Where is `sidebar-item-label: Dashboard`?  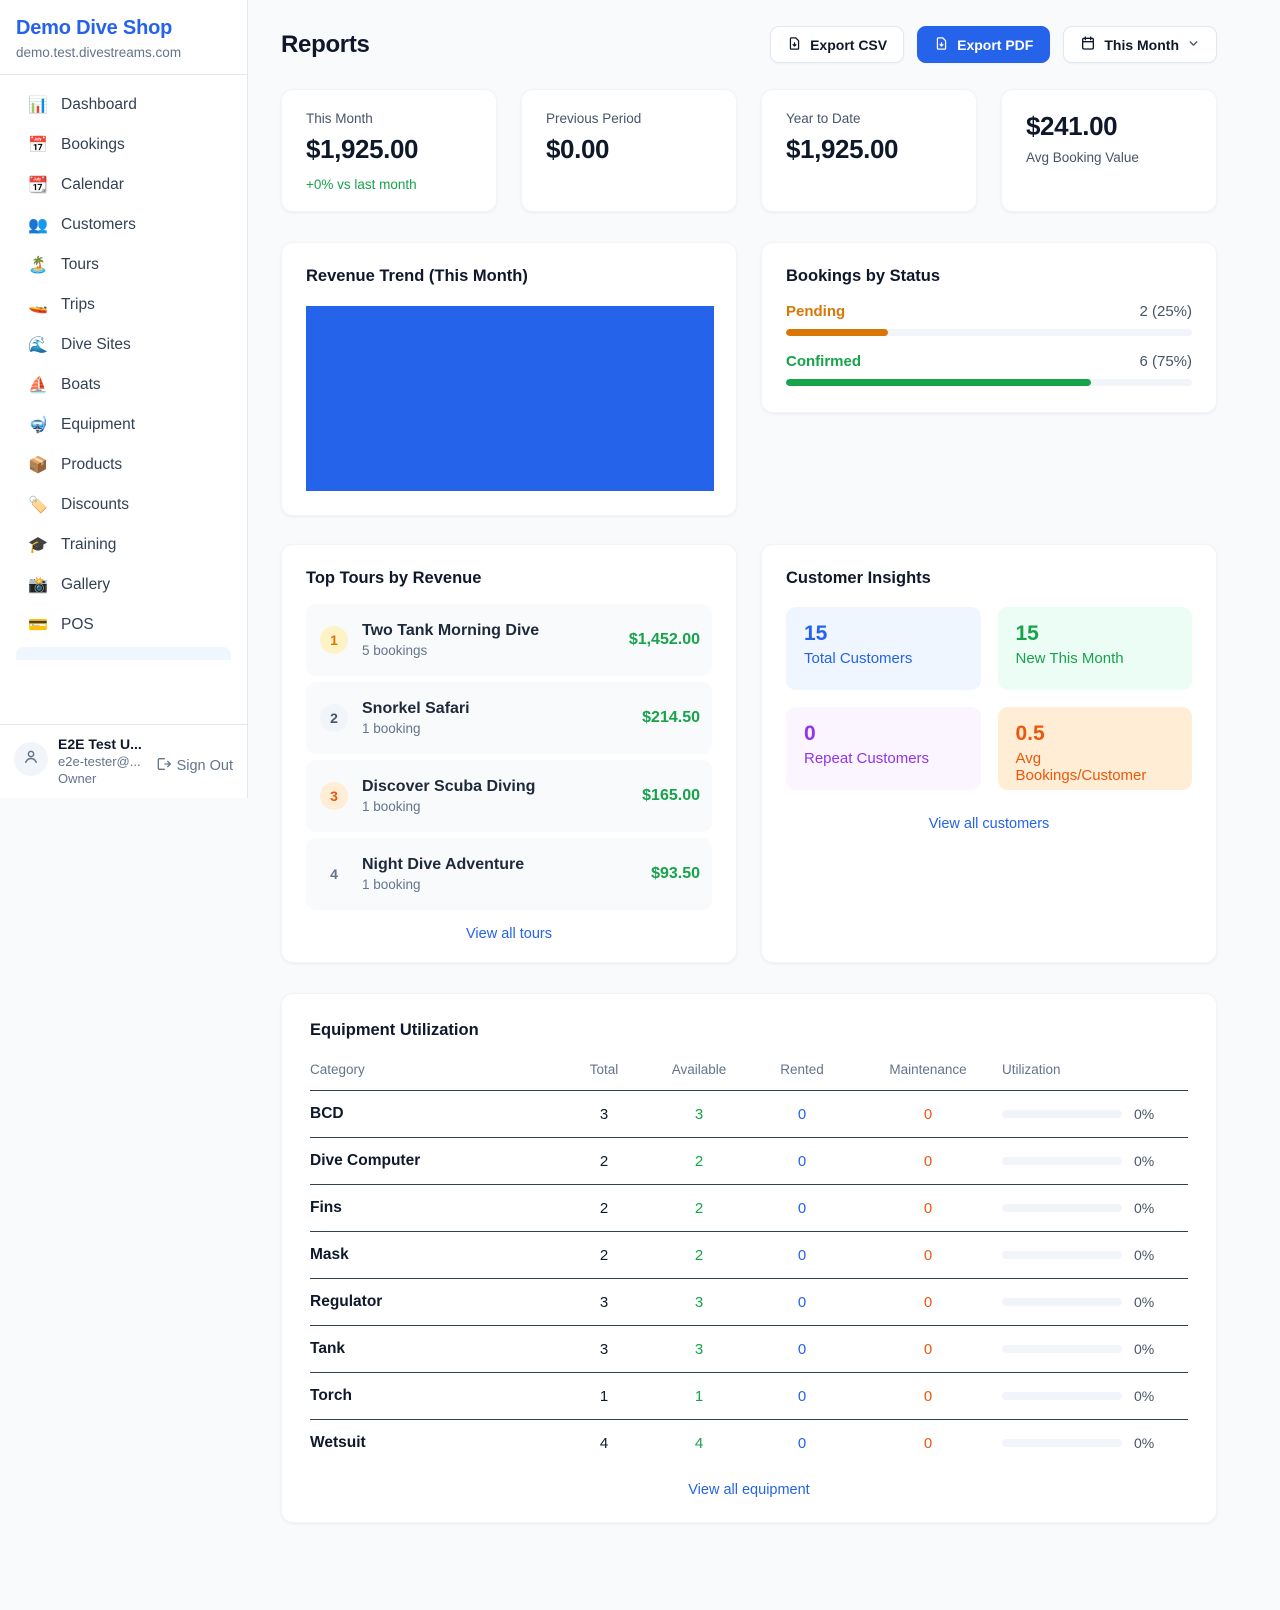
sidebar-item-label: Dashboard is located at coordinates (99, 104).